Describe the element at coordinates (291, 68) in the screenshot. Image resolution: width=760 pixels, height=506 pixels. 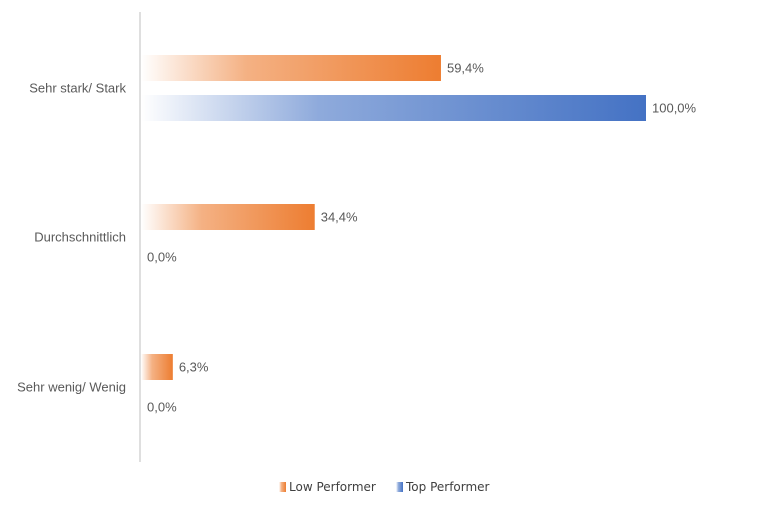
I see `bar-low-performer-sehr-stark-stark` at that location.